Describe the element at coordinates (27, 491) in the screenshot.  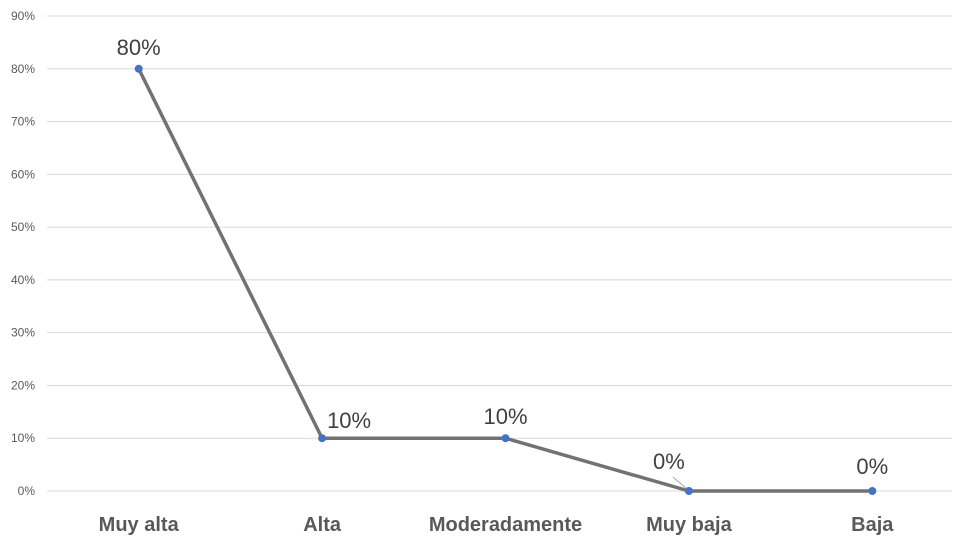
I see `y-tick-label: 0%` at that location.